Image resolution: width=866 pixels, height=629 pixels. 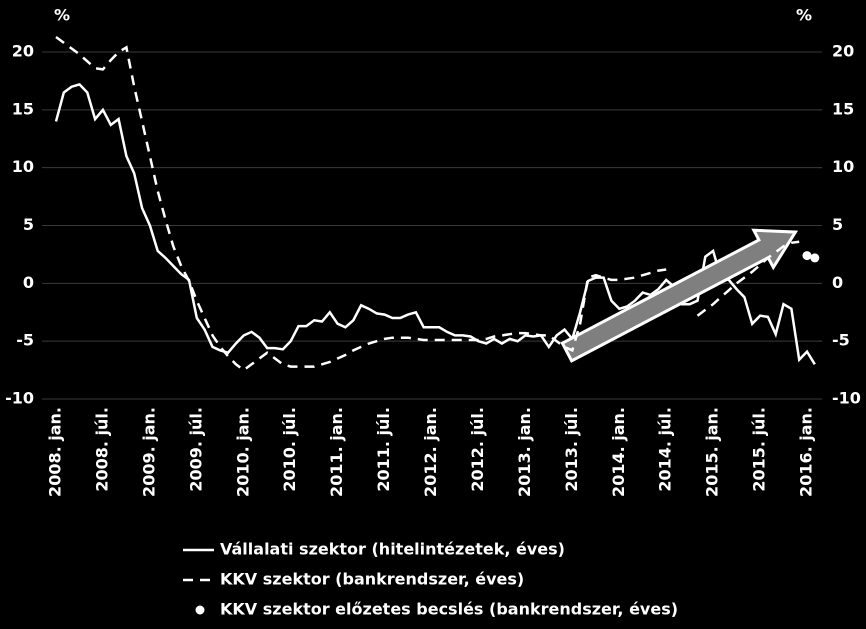 I want to click on legend-label: KKV szektor (bankrendszer, éves), so click(x=372, y=579).